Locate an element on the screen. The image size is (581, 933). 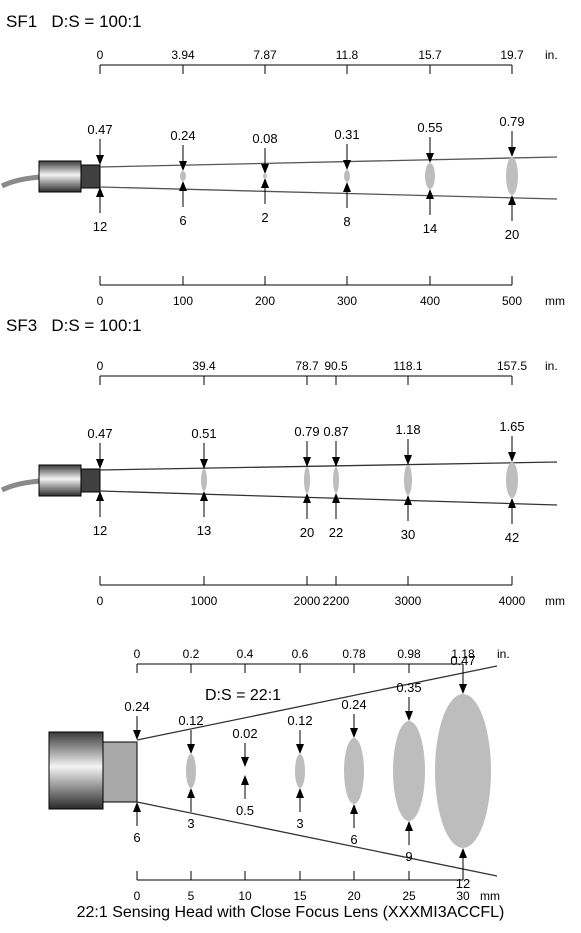
cf-spot-mm-label: 6 is located at coordinates (353, 839).